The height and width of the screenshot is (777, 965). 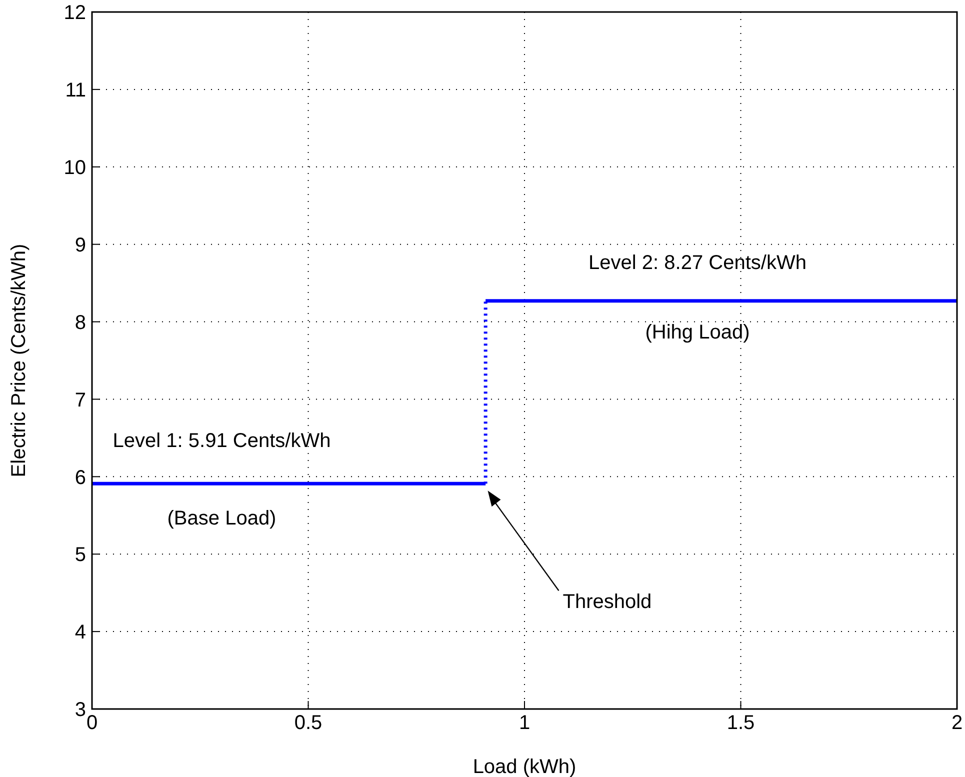 I want to click on y-tick-label: 4, so click(x=80, y=633).